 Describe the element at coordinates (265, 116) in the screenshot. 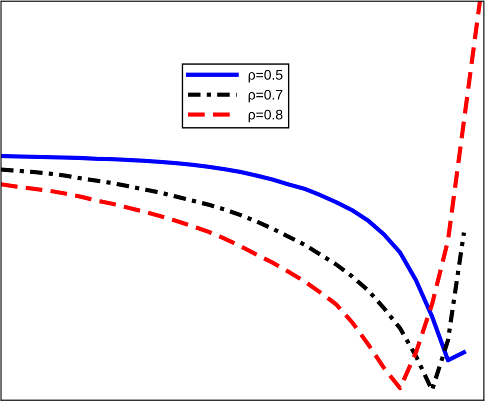

I see `legend-label: ρ=0.8` at that location.